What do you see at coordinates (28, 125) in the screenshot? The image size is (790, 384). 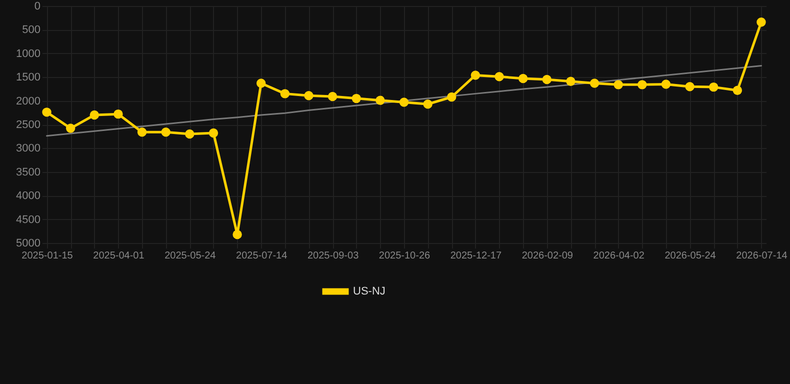 I see `y-tick-label: 2500` at bounding box center [28, 125].